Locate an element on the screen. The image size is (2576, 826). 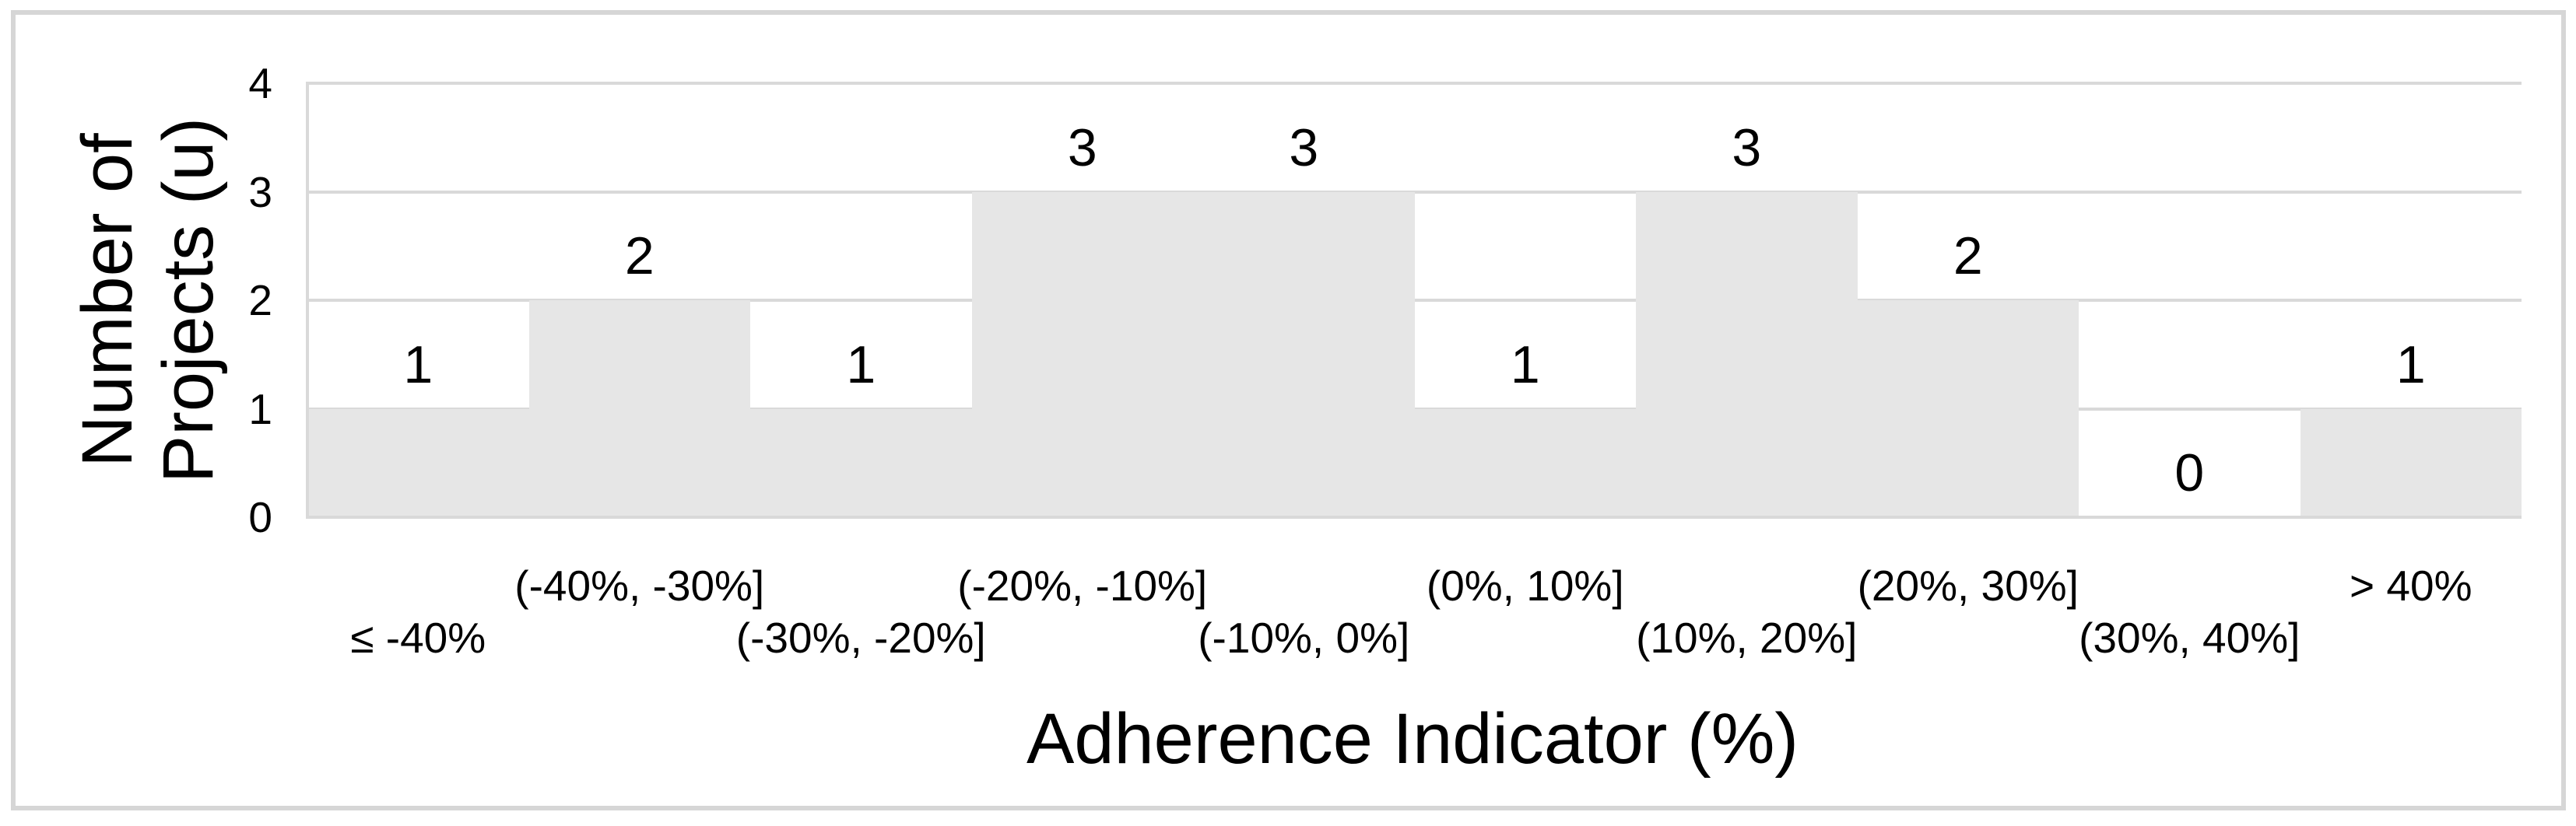
x-axis-tick-label: (10%, 20%] is located at coordinates (1747, 638).